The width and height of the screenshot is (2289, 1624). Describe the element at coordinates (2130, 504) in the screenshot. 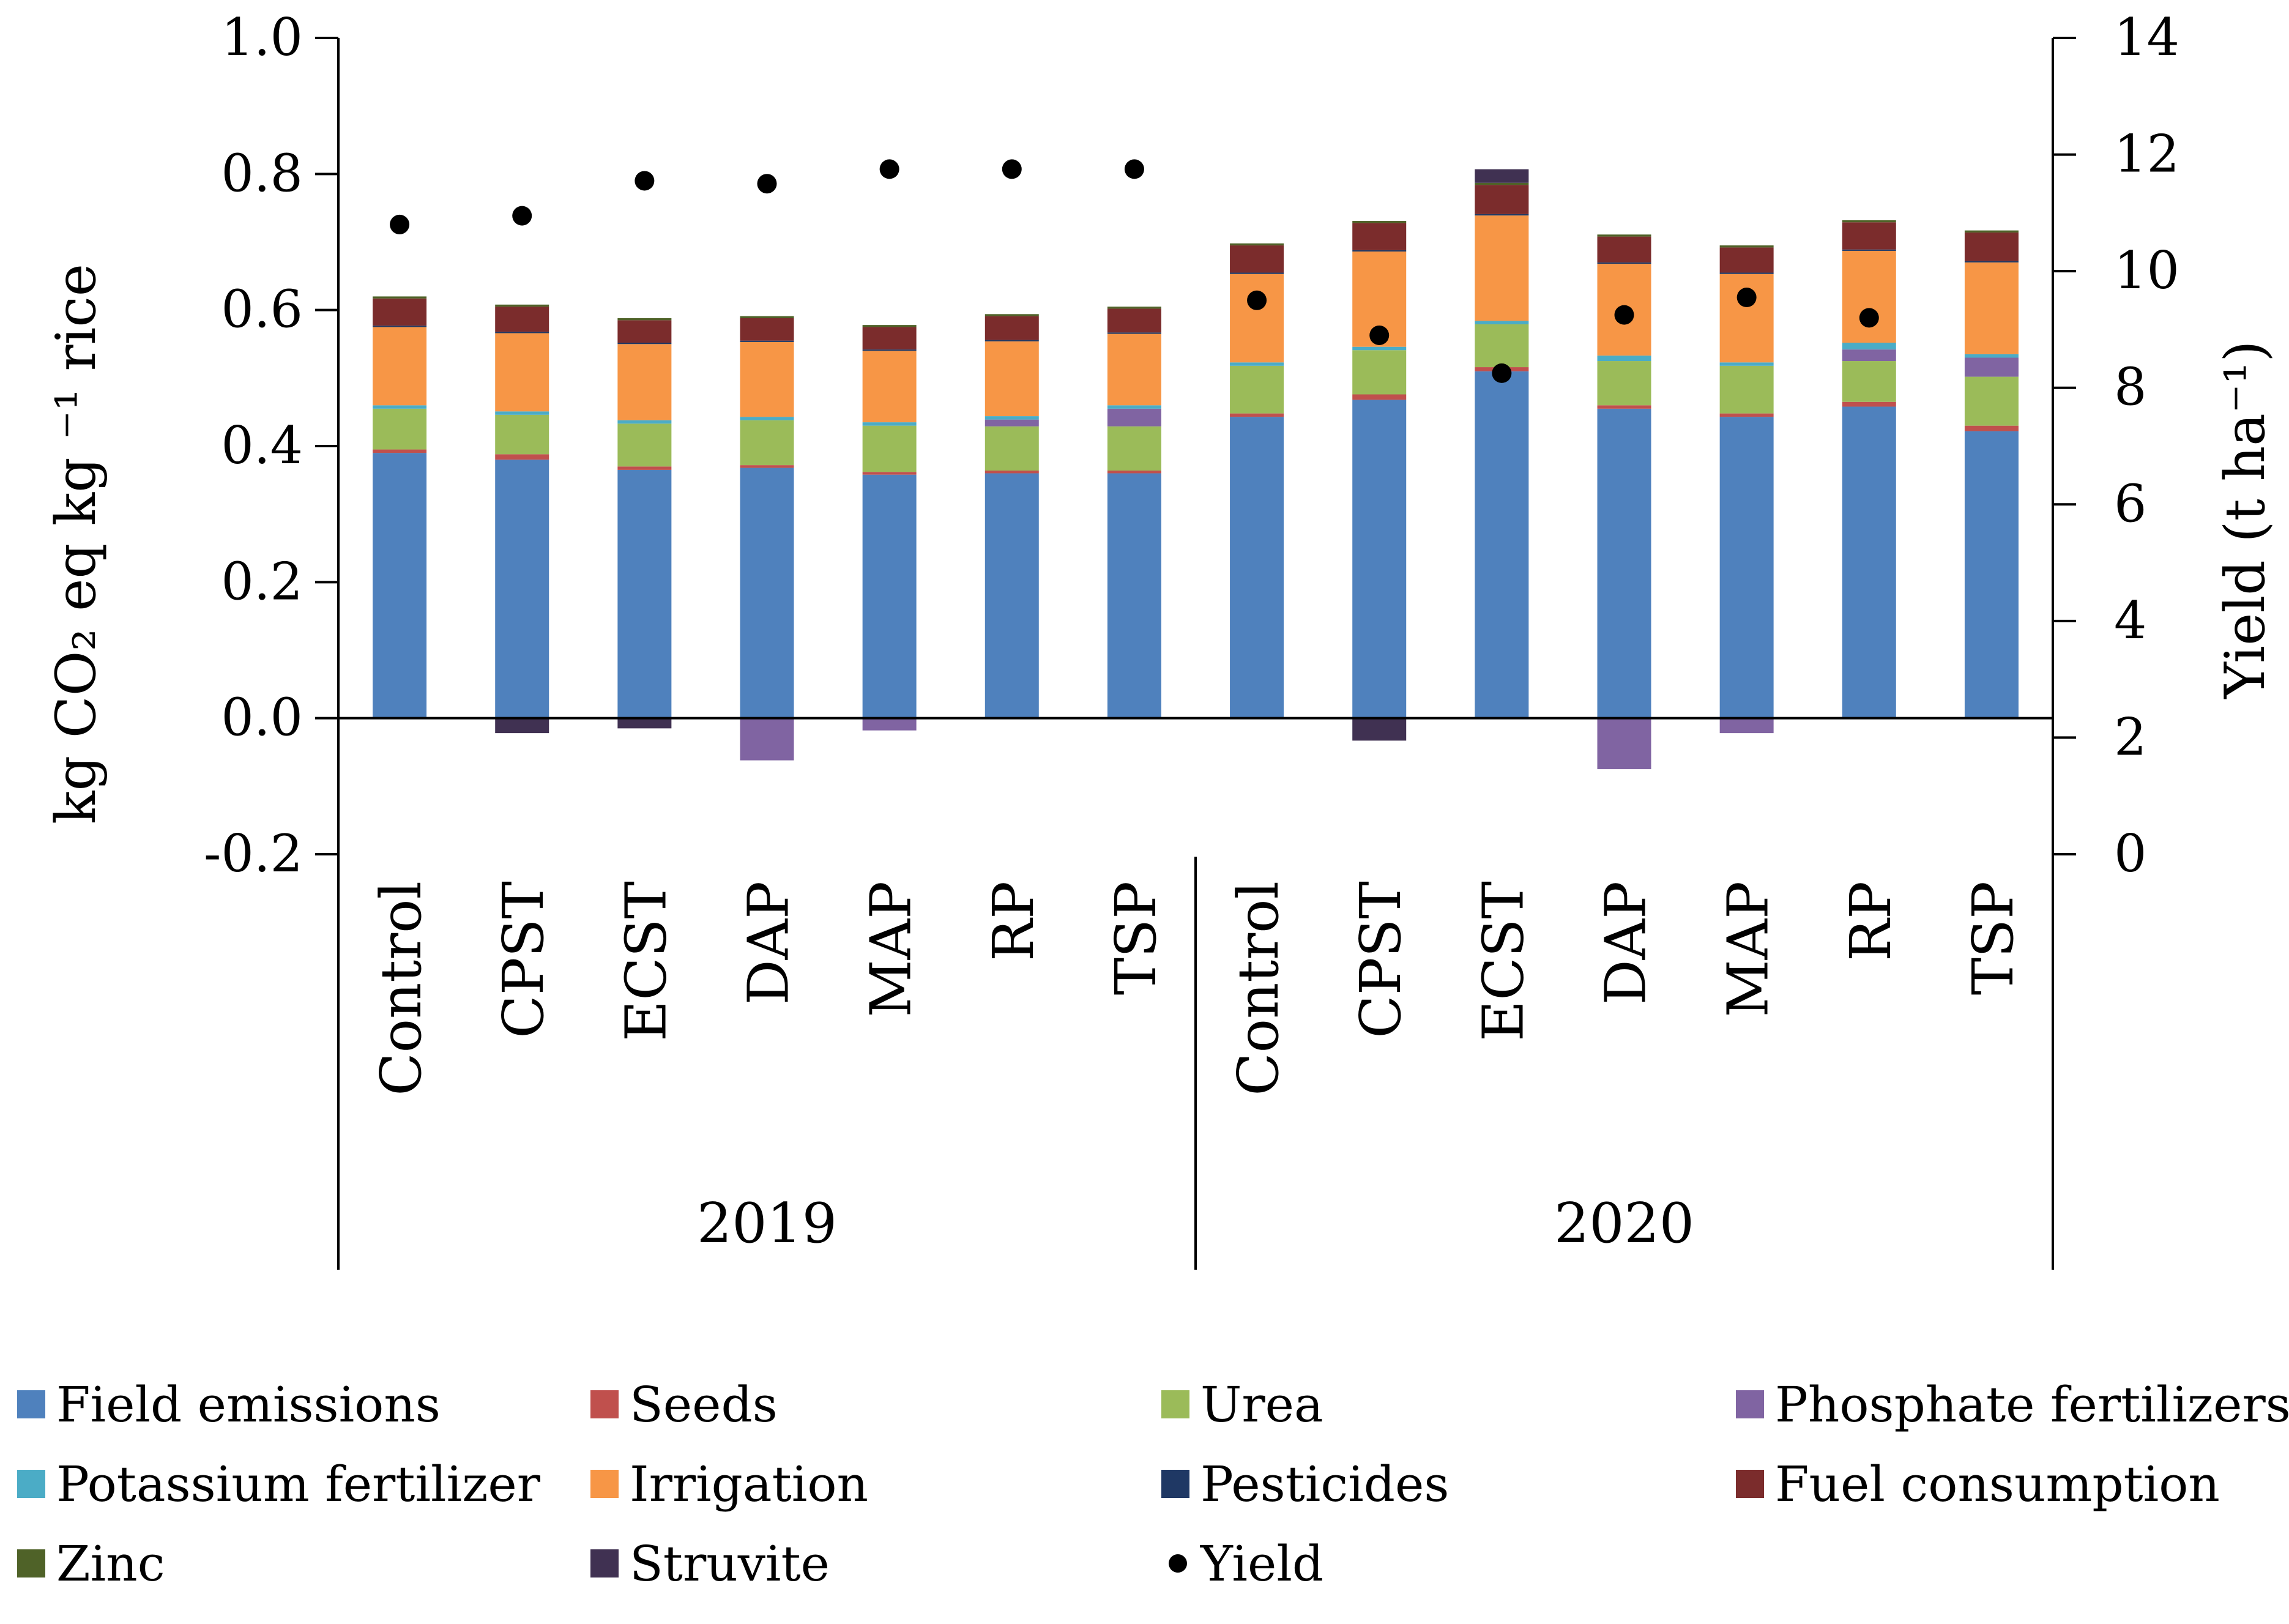

I see `right-tick-label: 6` at that location.